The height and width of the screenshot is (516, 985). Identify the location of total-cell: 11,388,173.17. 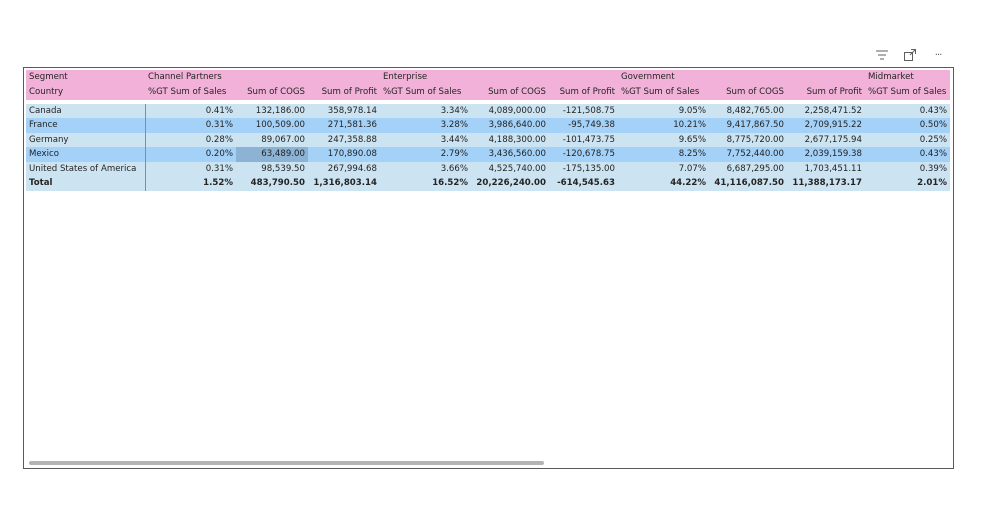
(826, 183).